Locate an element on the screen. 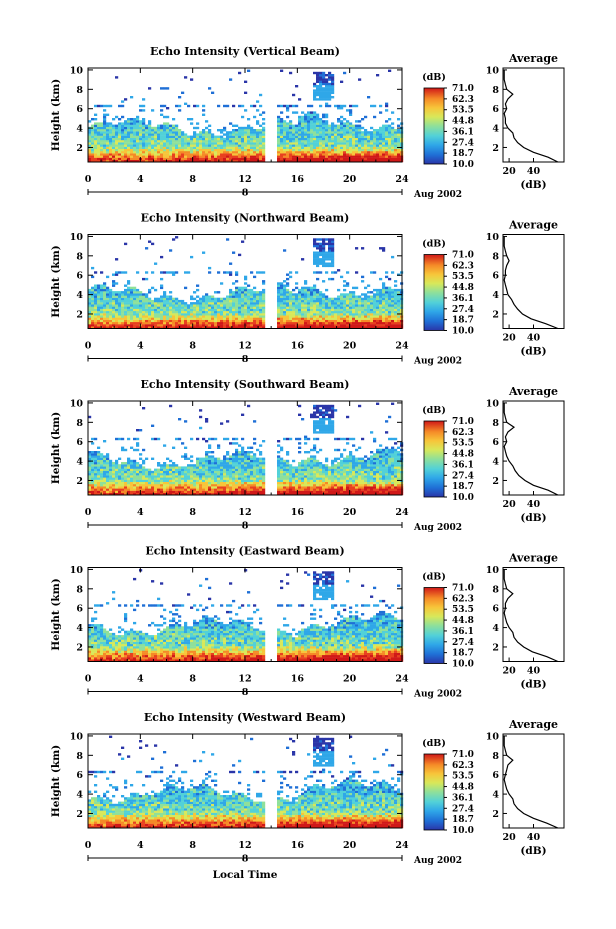 The width and height of the screenshot is (616, 929). x-axis-label: Local Time is located at coordinates (245, 875).